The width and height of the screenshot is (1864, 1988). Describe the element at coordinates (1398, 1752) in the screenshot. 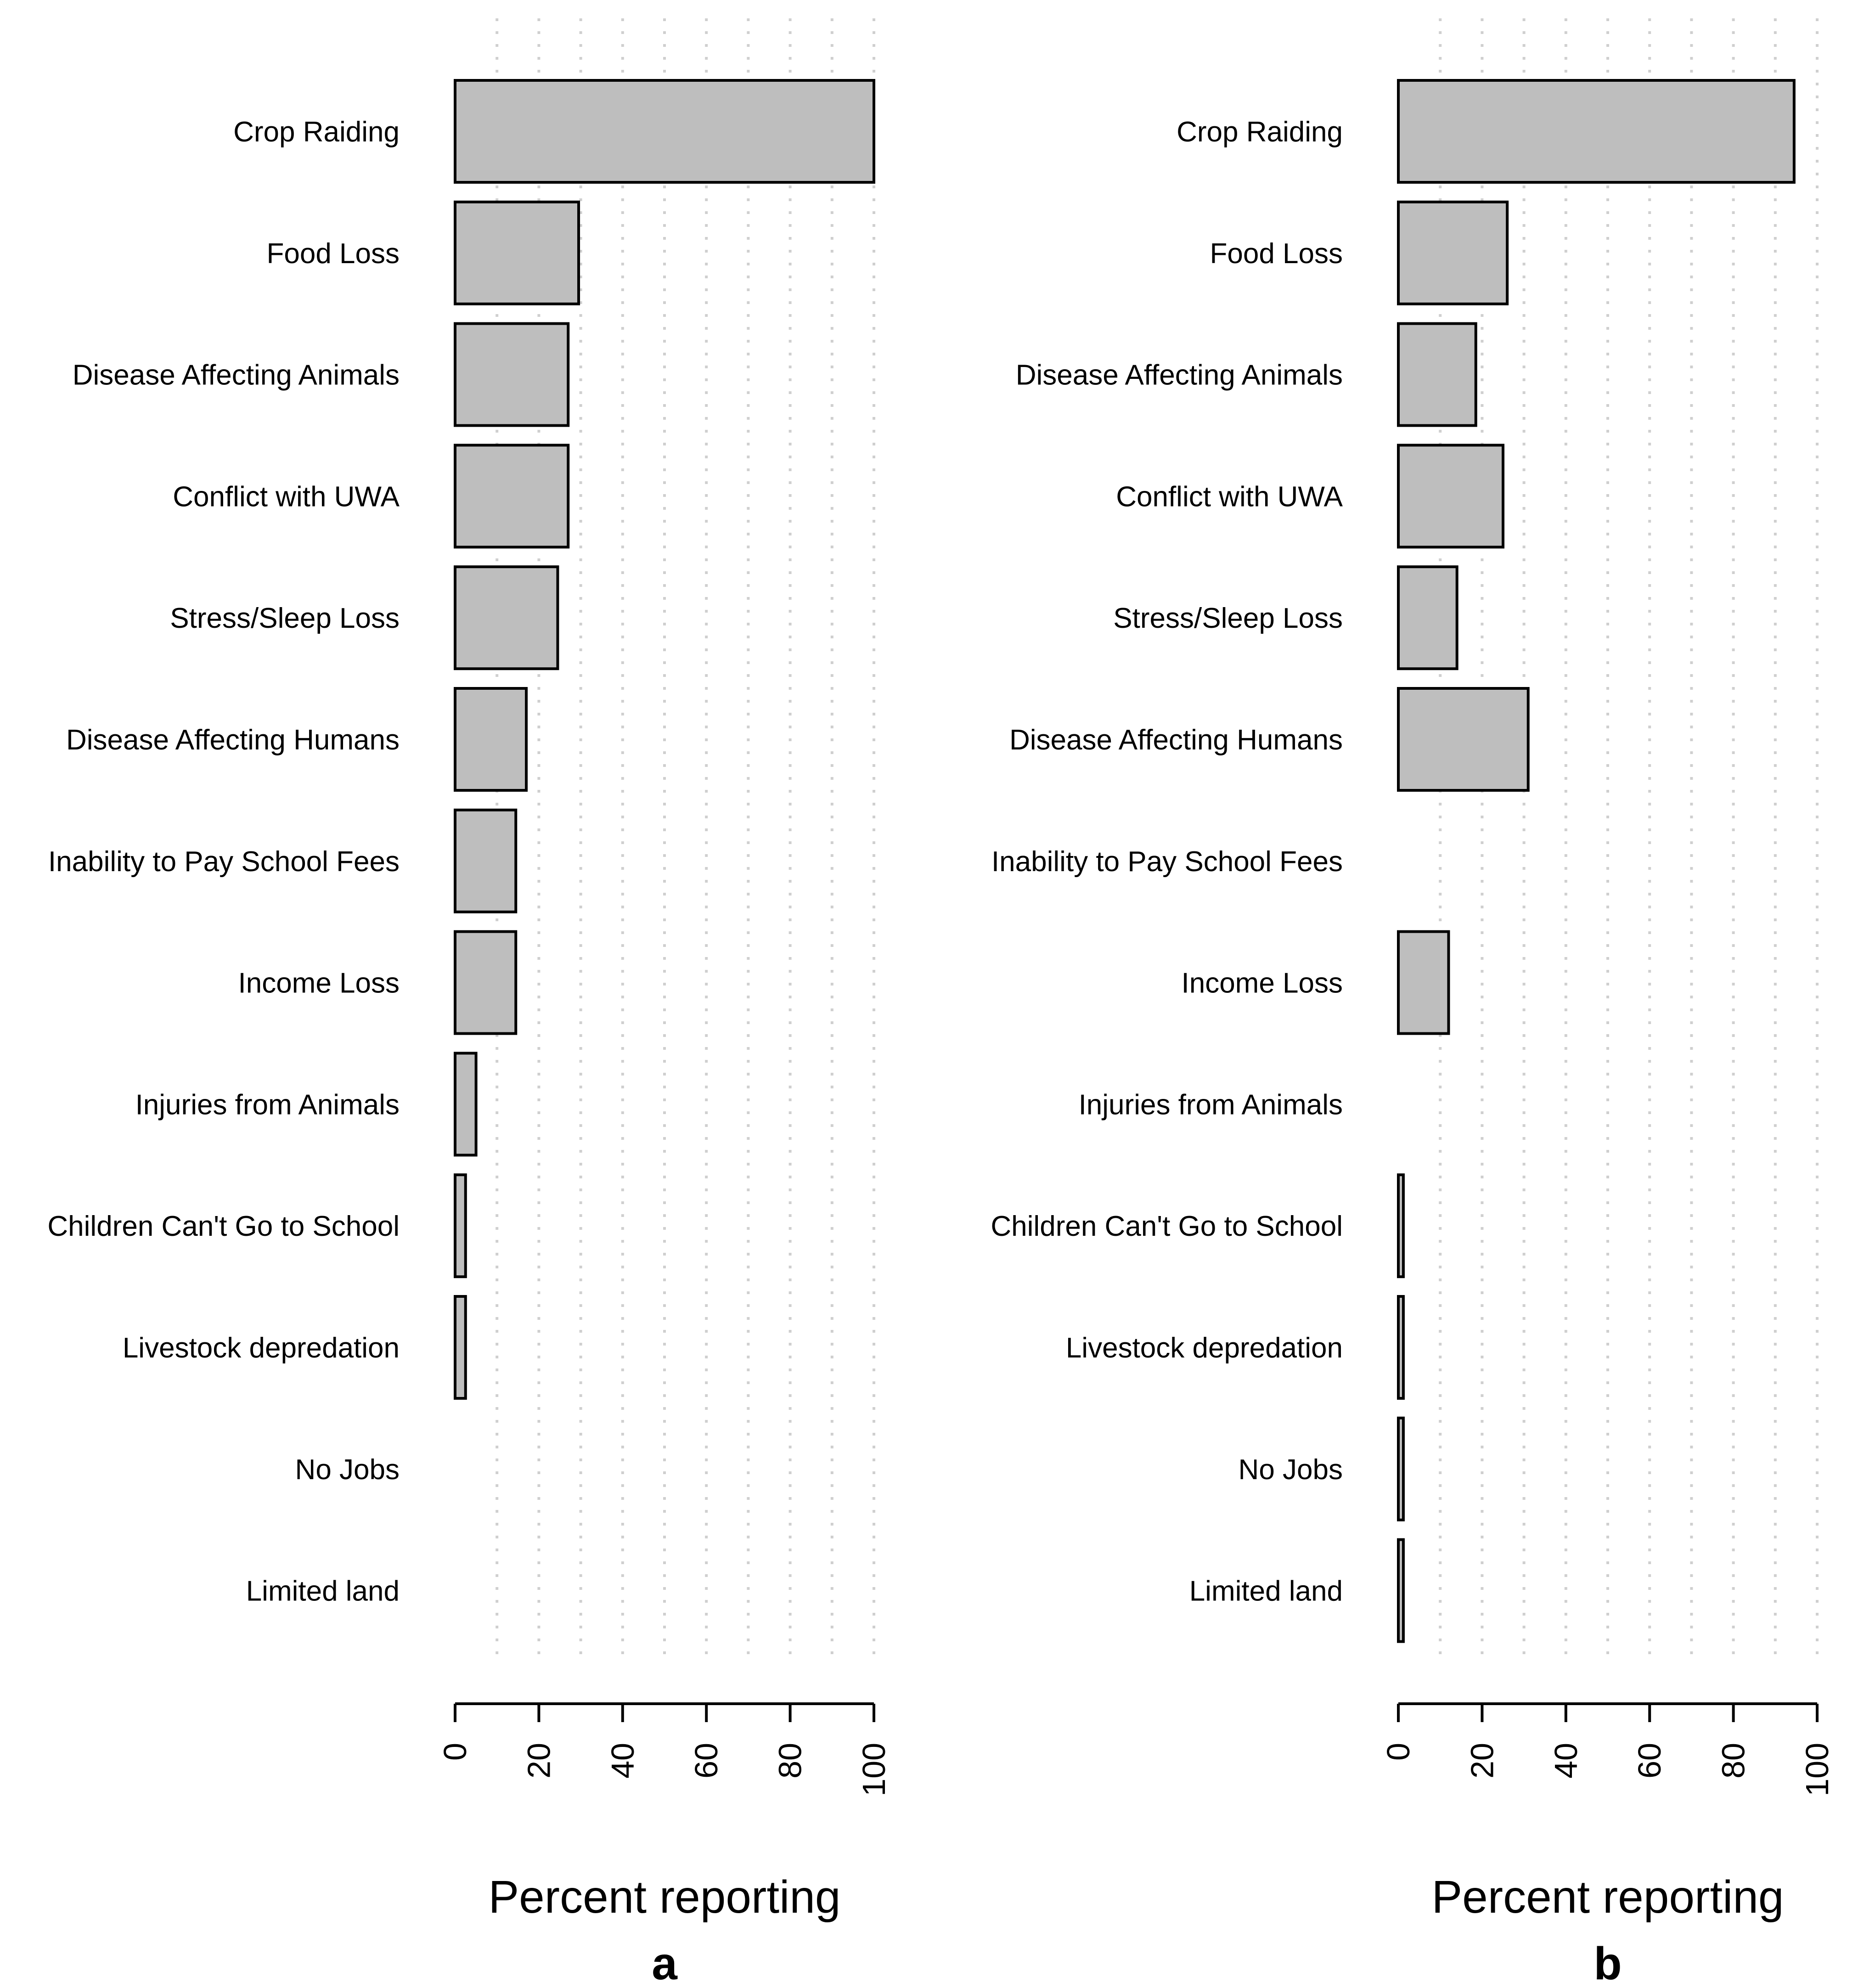

I see `x-tick-label-b-0: 0` at that location.